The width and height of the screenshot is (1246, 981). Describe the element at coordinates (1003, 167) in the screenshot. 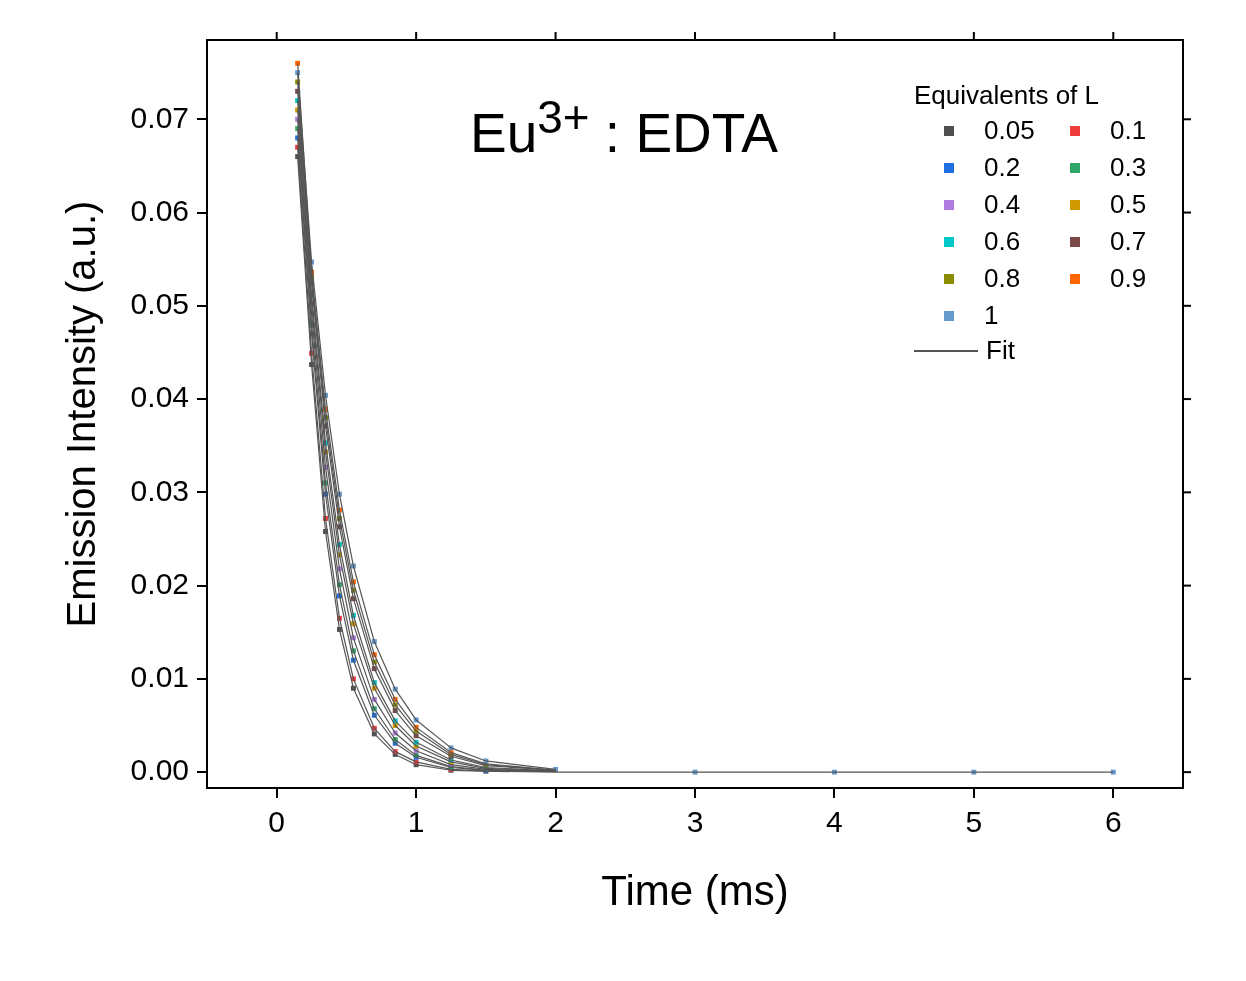

I see `legend-label: 0.2` at that location.